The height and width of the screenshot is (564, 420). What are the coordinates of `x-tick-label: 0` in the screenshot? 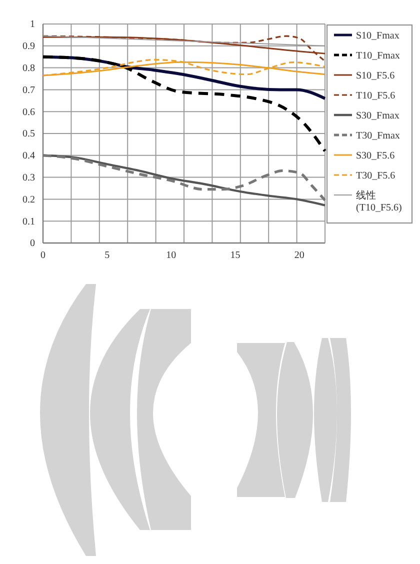 It's located at (43, 256).